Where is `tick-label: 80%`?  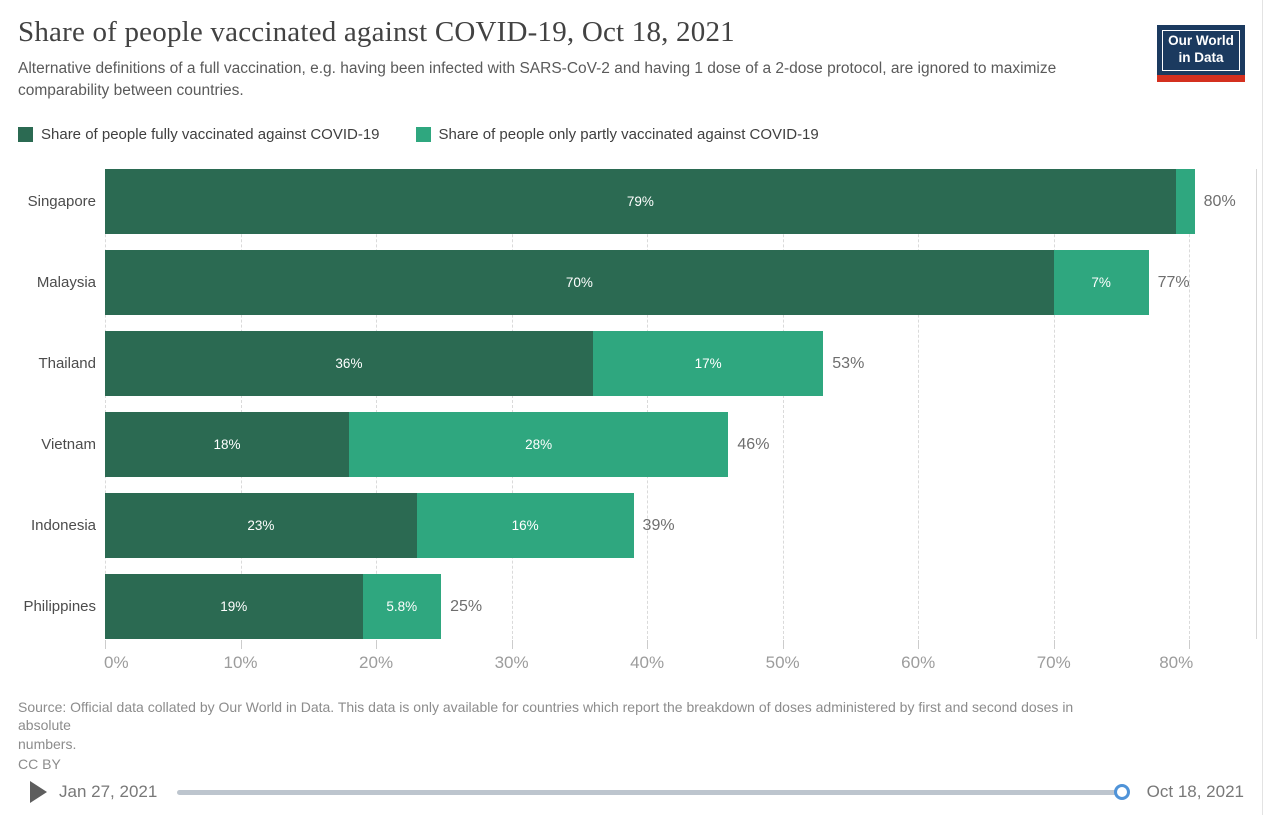
tick-label: 80% is located at coordinates (1176, 662).